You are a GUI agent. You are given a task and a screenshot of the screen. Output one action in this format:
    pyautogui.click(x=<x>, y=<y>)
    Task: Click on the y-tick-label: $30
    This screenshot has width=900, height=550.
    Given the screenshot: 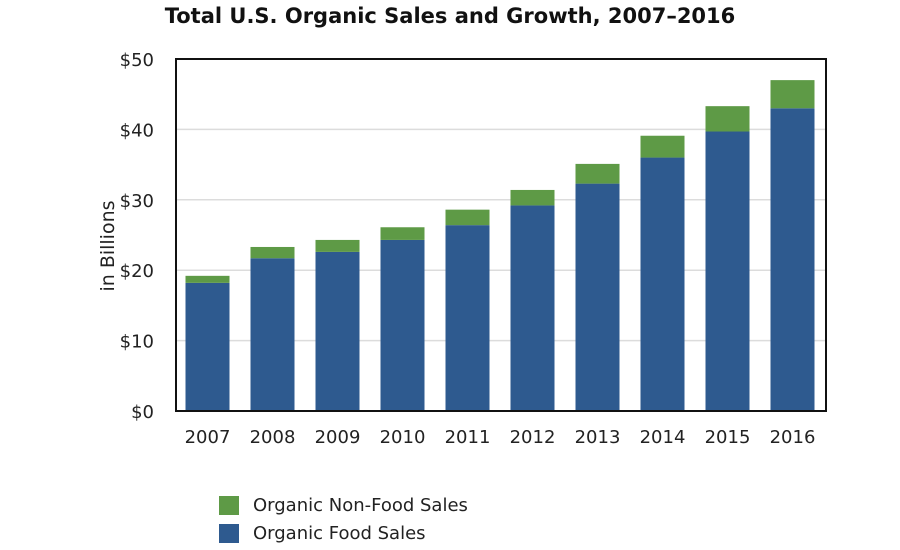 What is the action you would take?
    pyautogui.click(x=137, y=201)
    